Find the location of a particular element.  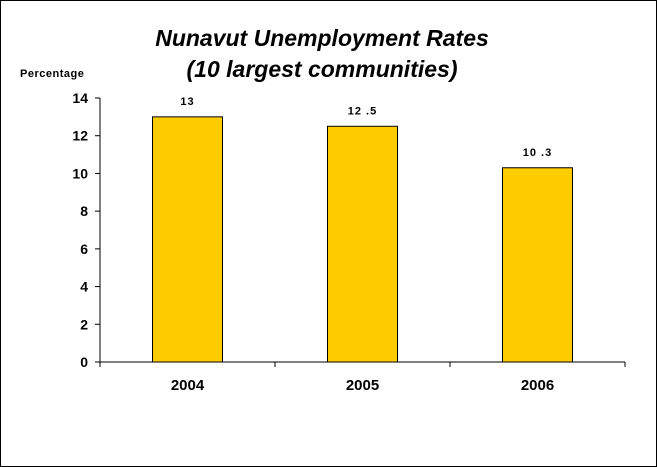

y-tick-label: 2 is located at coordinates (84, 324).